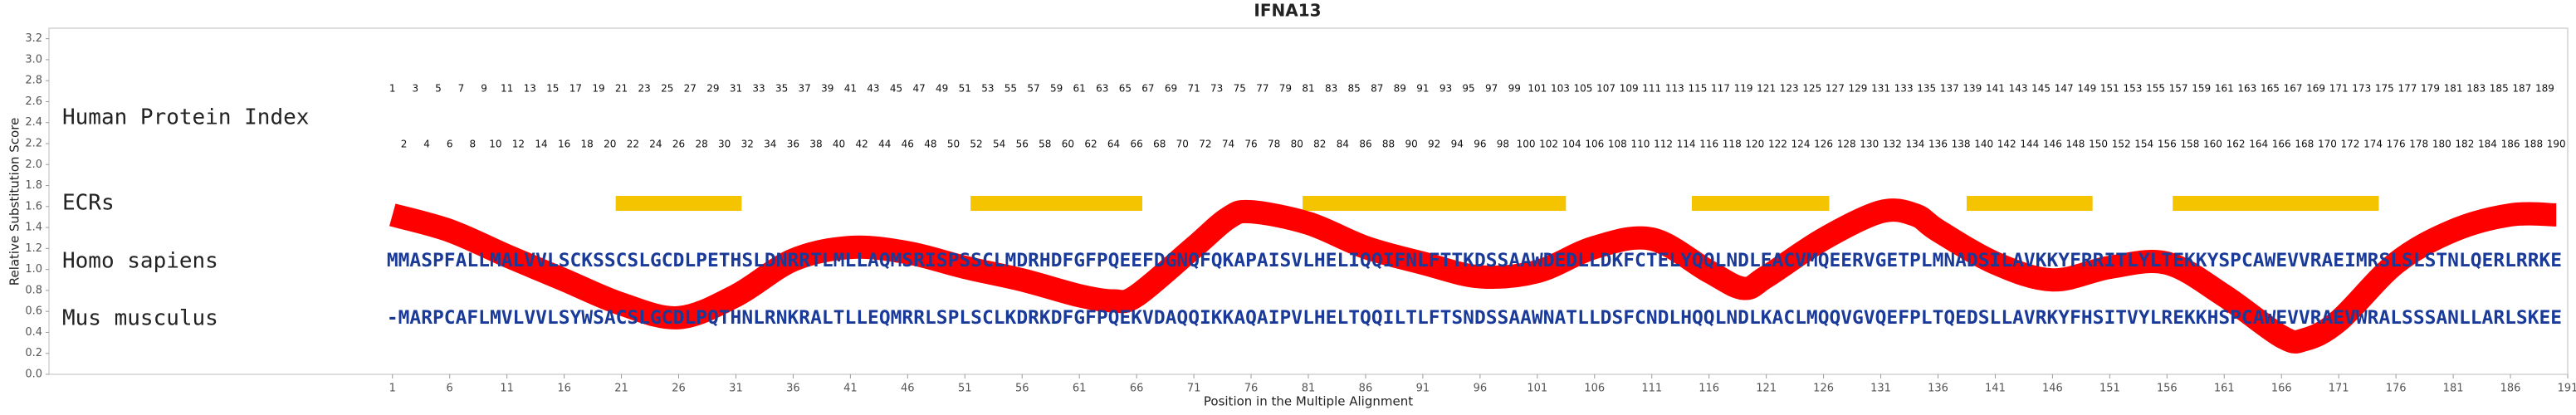  I want to click on x-tick-label: 121, so click(1766, 389).